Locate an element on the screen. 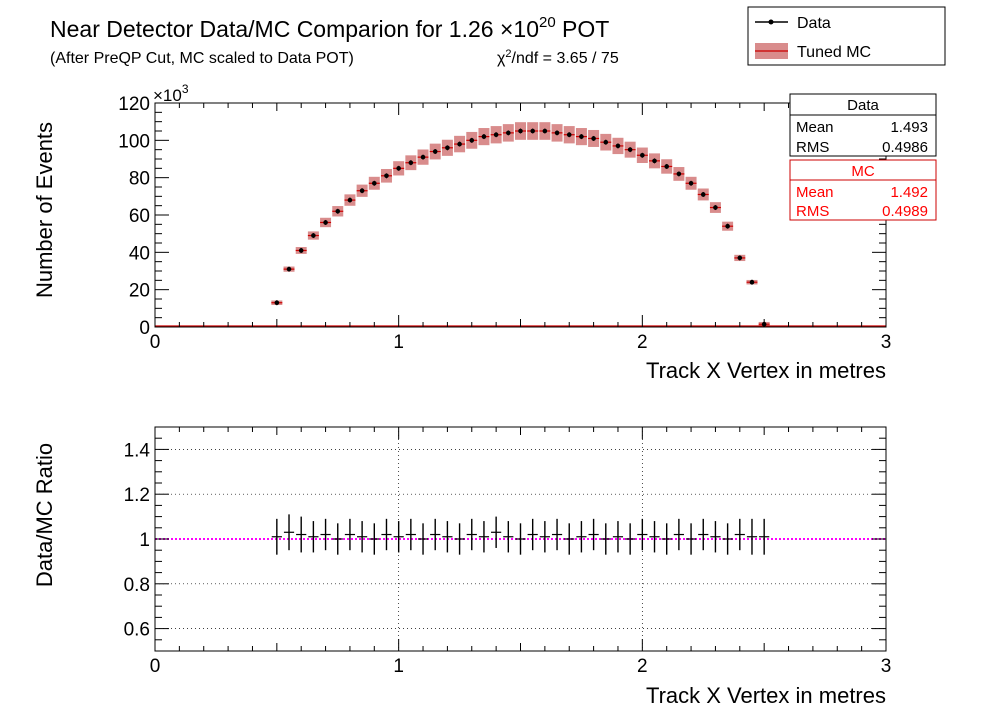 The image size is (996, 722). ratio-x-tick-label: 0 is located at coordinates (155, 666).